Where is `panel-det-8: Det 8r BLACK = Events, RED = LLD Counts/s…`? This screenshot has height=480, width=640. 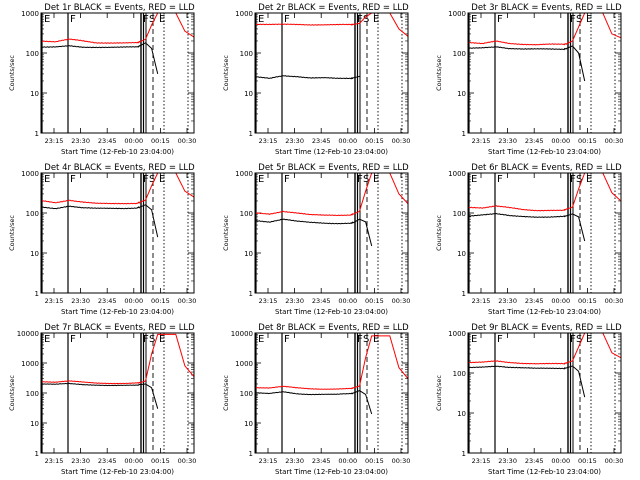 panel-det-8: Det 8r BLACK = Events, RED = LLD Counts/s… is located at coordinates (316, 399).